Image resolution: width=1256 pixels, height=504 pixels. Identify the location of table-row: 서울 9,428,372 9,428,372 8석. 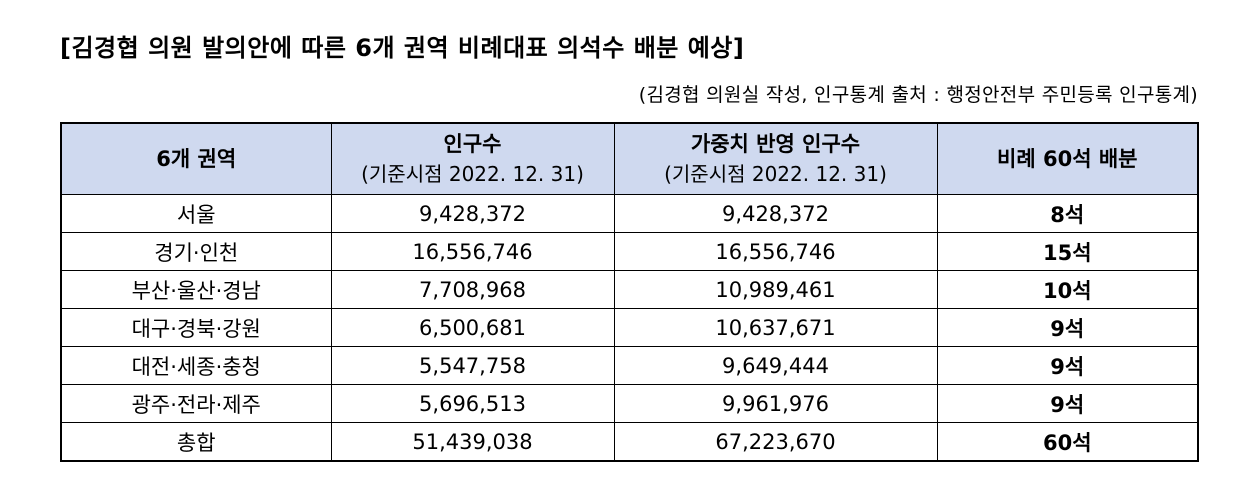
(629, 213).